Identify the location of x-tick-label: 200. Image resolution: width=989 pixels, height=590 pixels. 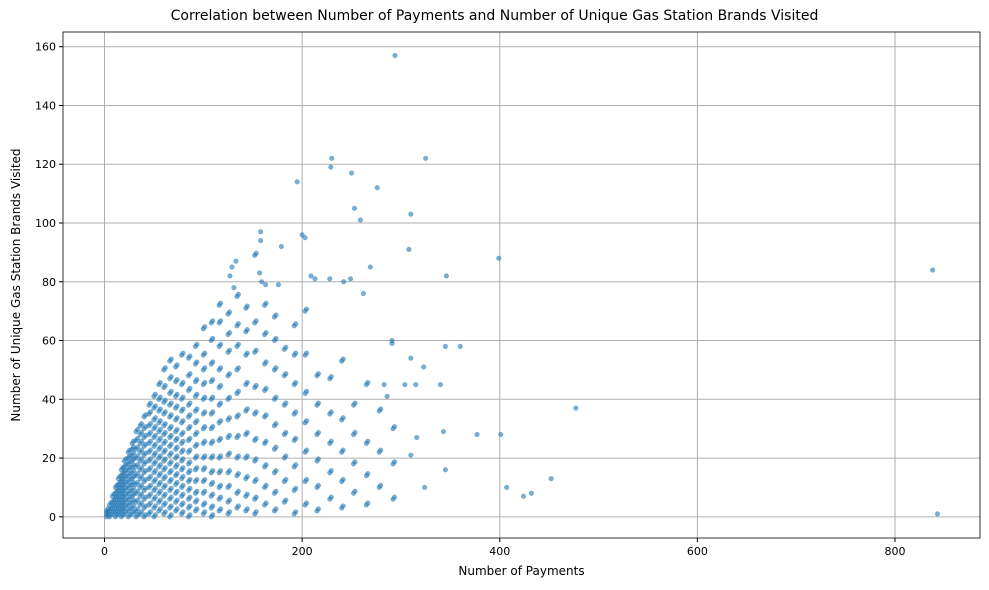
(302, 551).